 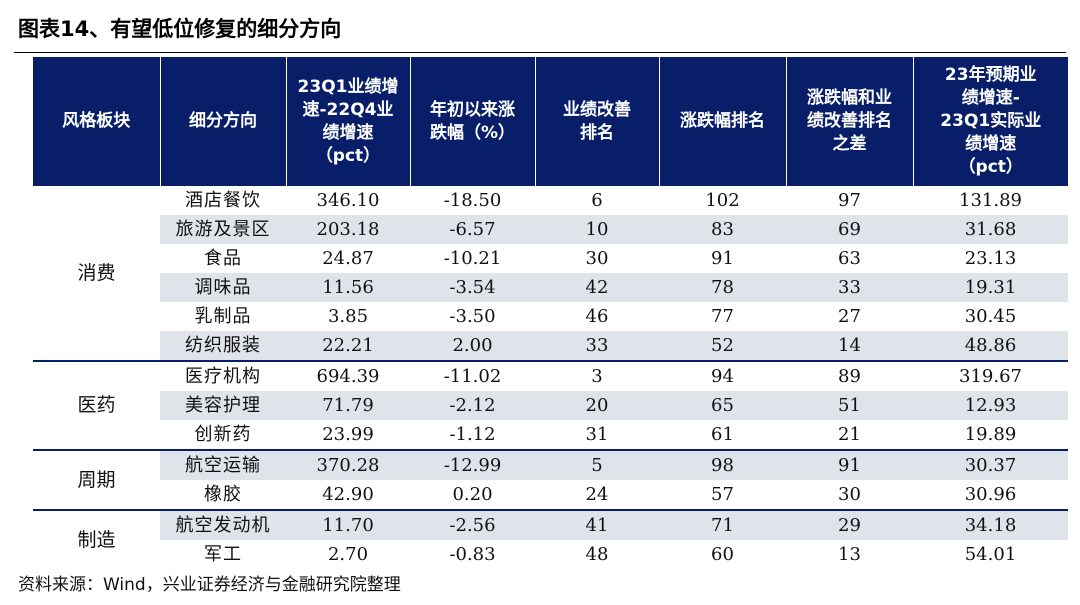 What do you see at coordinates (990, 316) in the screenshot?
I see `value-cell: 30.45` at bounding box center [990, 316].